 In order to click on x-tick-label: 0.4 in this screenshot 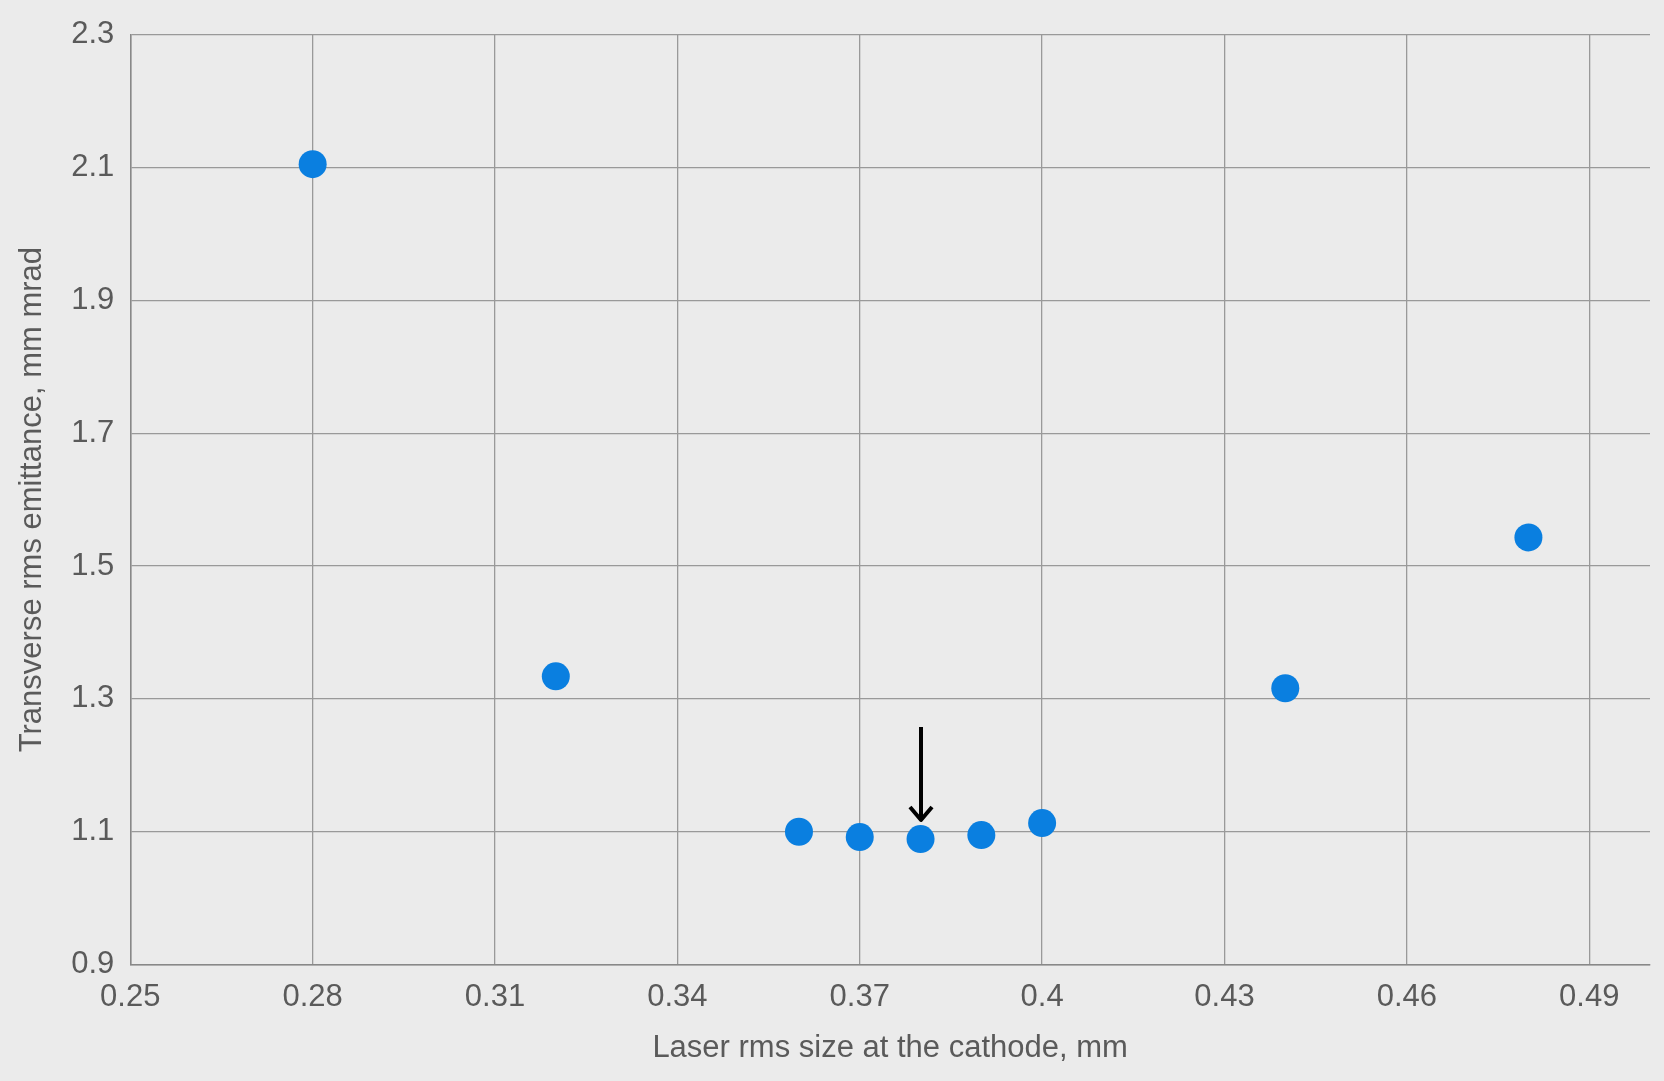, I will do `click(1042, 995)`.